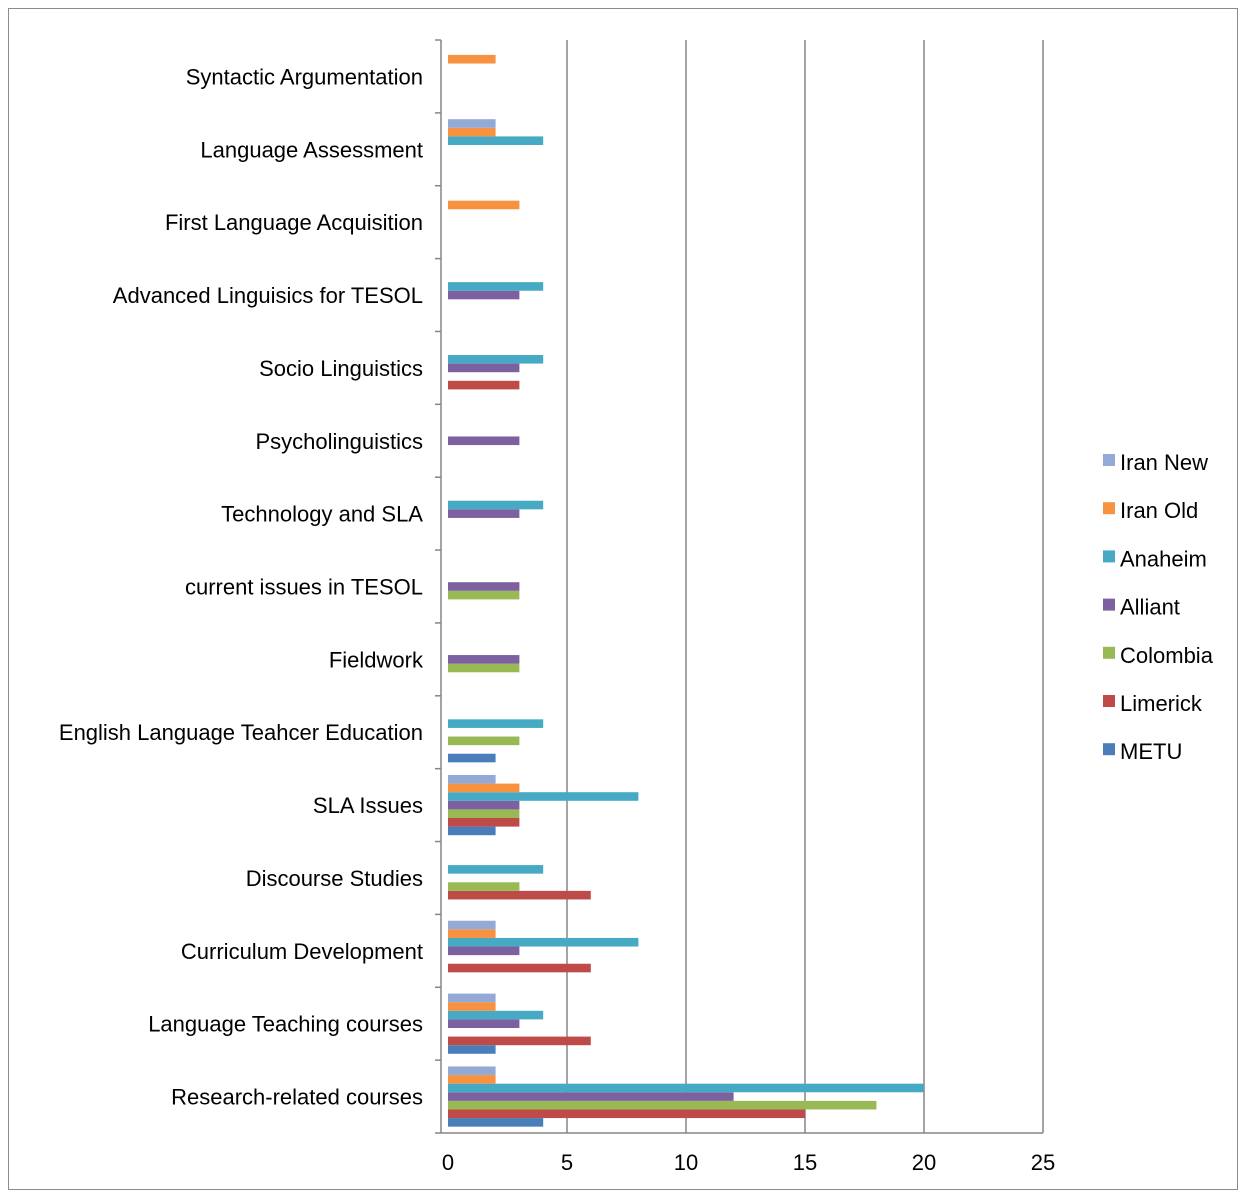 The image size is (1245, 1195). Describe the element at coordinates (805, 1162) in the screenshot. I see `x-tick-label: 15` at that location.